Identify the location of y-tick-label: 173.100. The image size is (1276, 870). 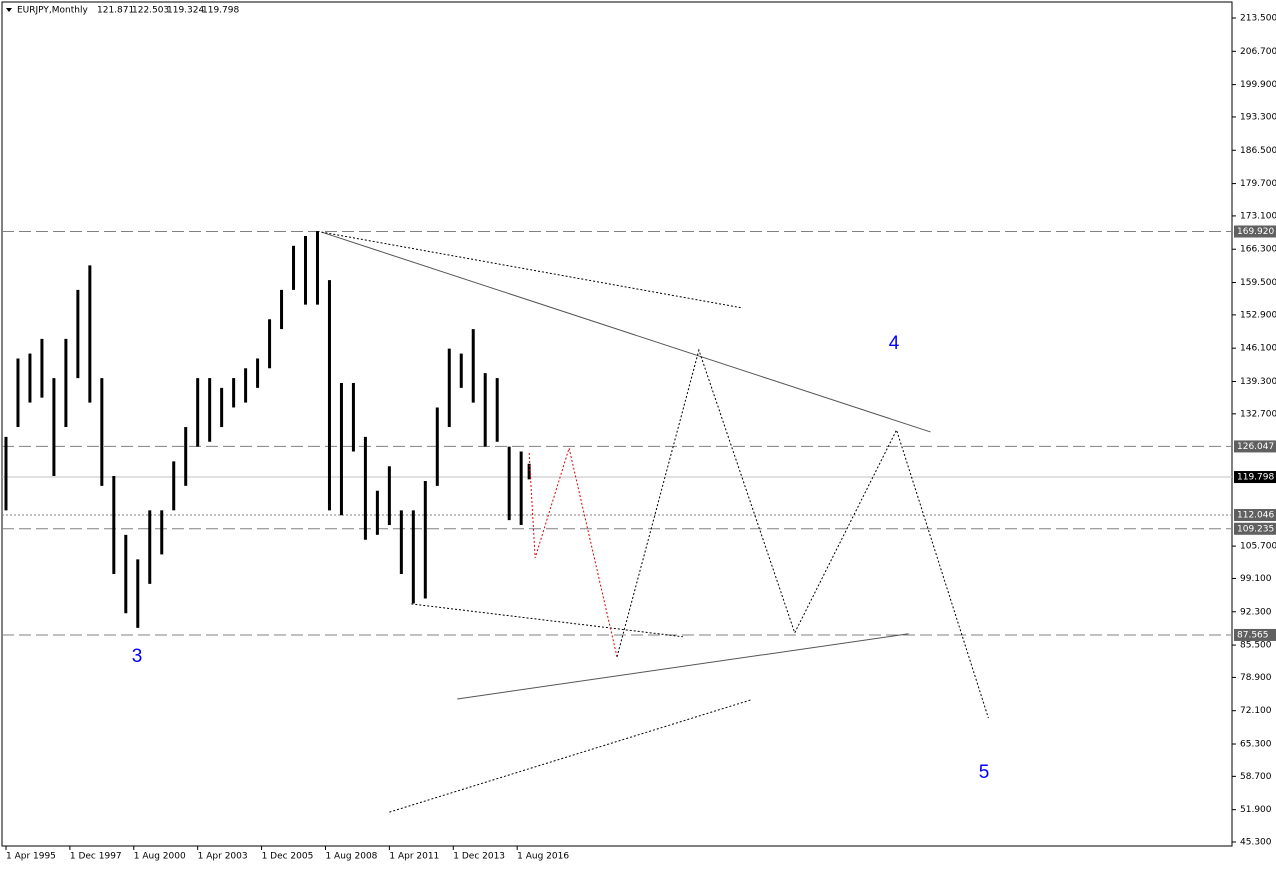
(1258, 216).